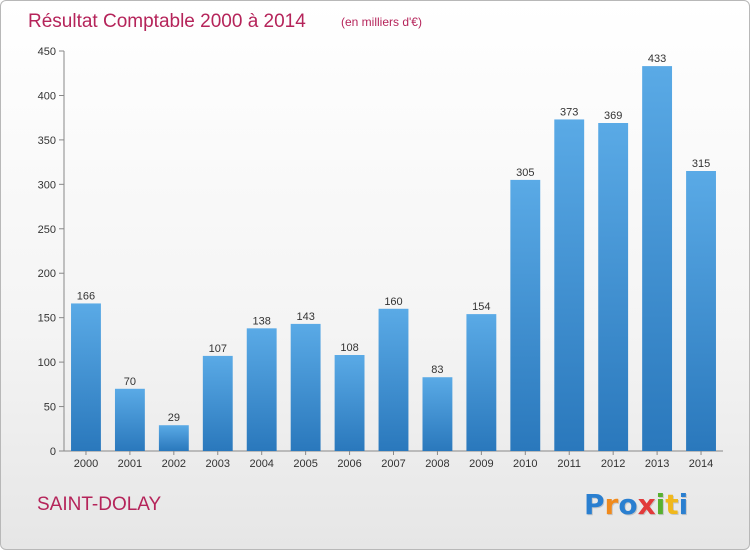  I want to click on data-label-2009: 154, so click(481, 307).